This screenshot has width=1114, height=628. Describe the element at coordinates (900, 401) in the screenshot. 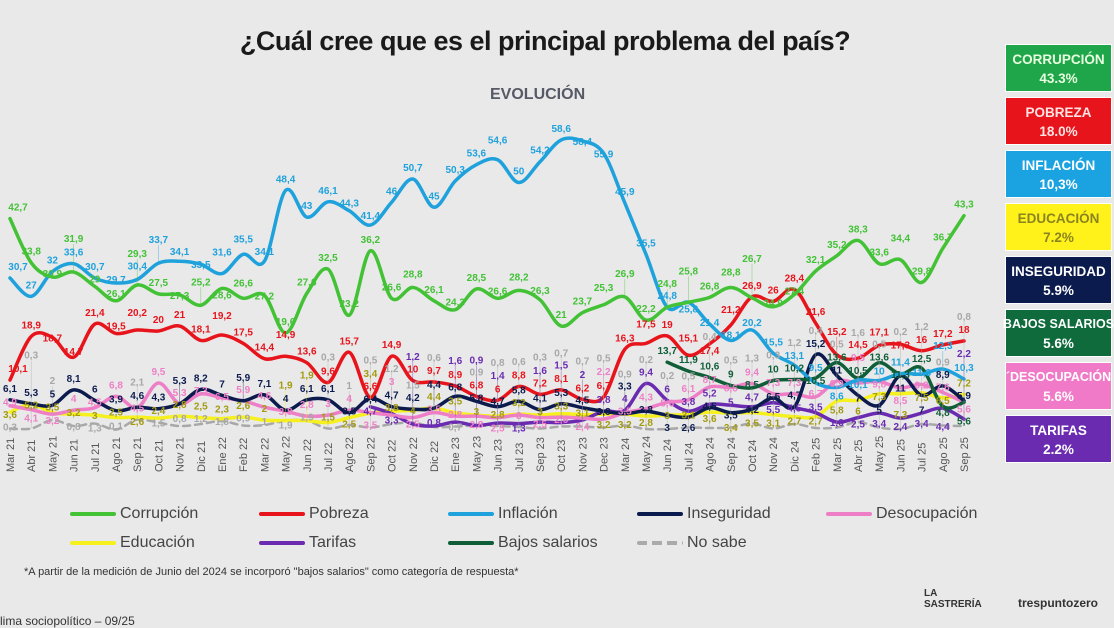

I see `data-label-desocupación: 8,5` at that location.